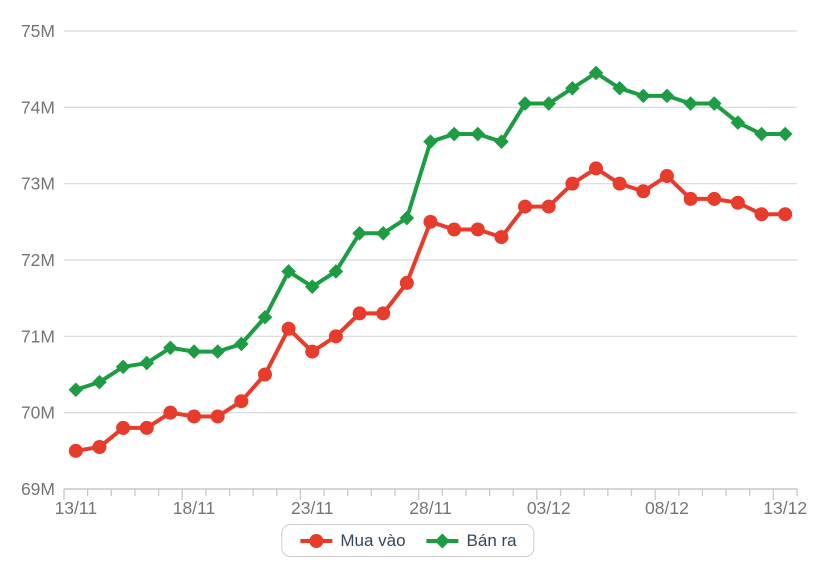 This screenshot has width=816, height=587. What do you see at coordinates (572, 88) in the screenshot?
I see `data-point-ban-ra-04/12` at bounding box center [572, 88].